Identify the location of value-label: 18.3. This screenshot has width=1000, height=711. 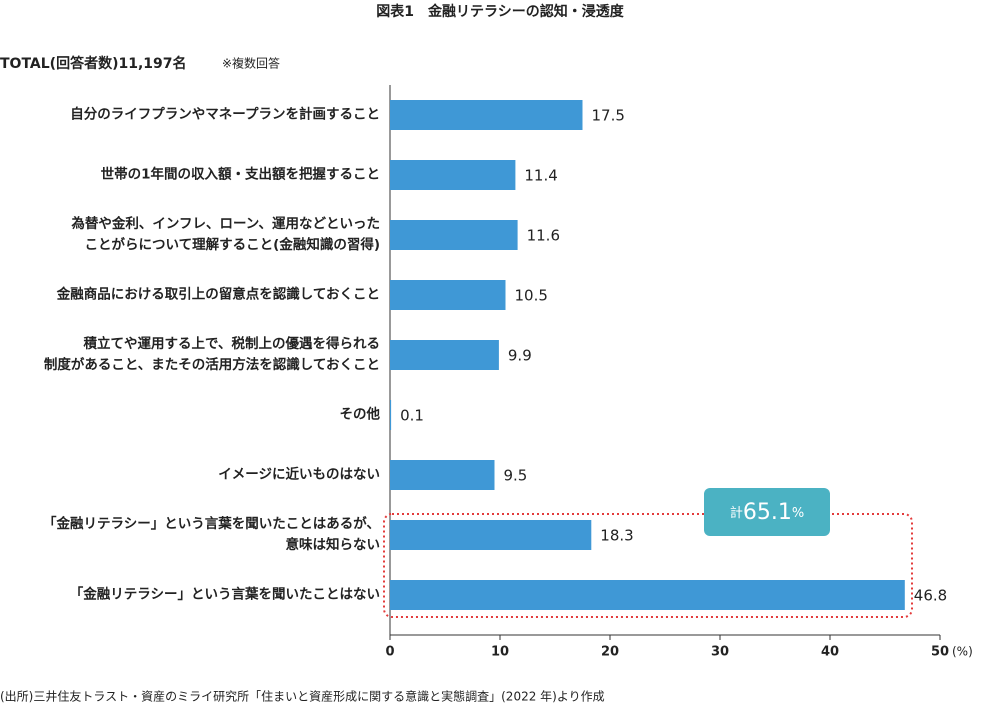
(616, 536).